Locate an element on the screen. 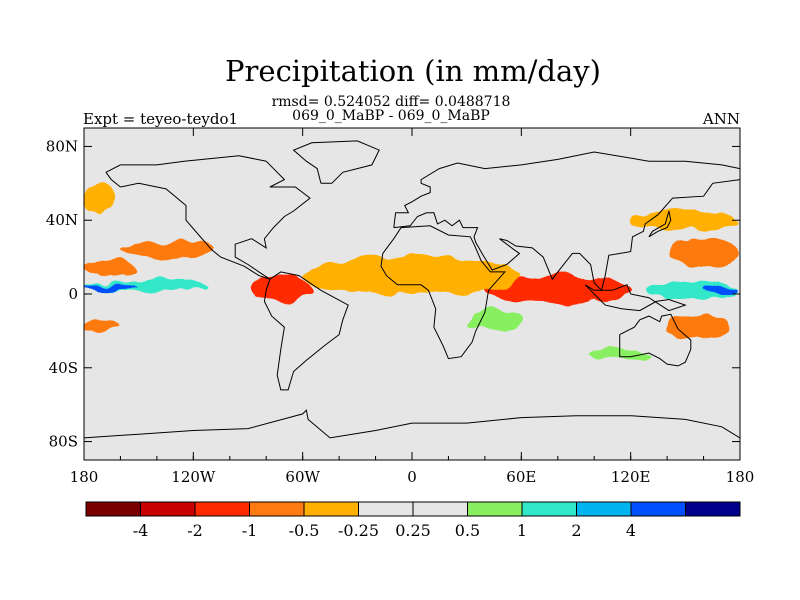  colorbar-label: -2 is located at coordinates (195, 530).